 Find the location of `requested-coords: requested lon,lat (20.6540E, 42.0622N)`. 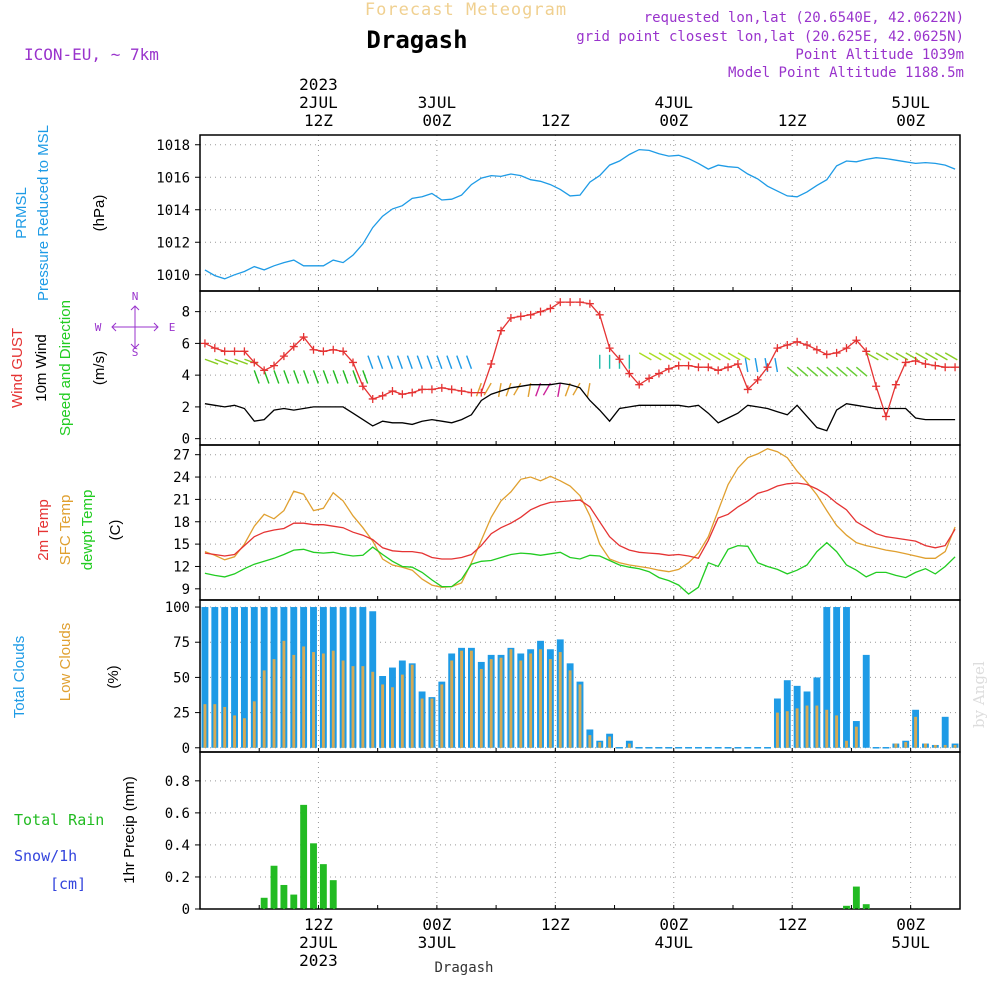

requested-coords: requested lon,lat (20.6540E, 42.0622N) is located at coordinates (804, 18).